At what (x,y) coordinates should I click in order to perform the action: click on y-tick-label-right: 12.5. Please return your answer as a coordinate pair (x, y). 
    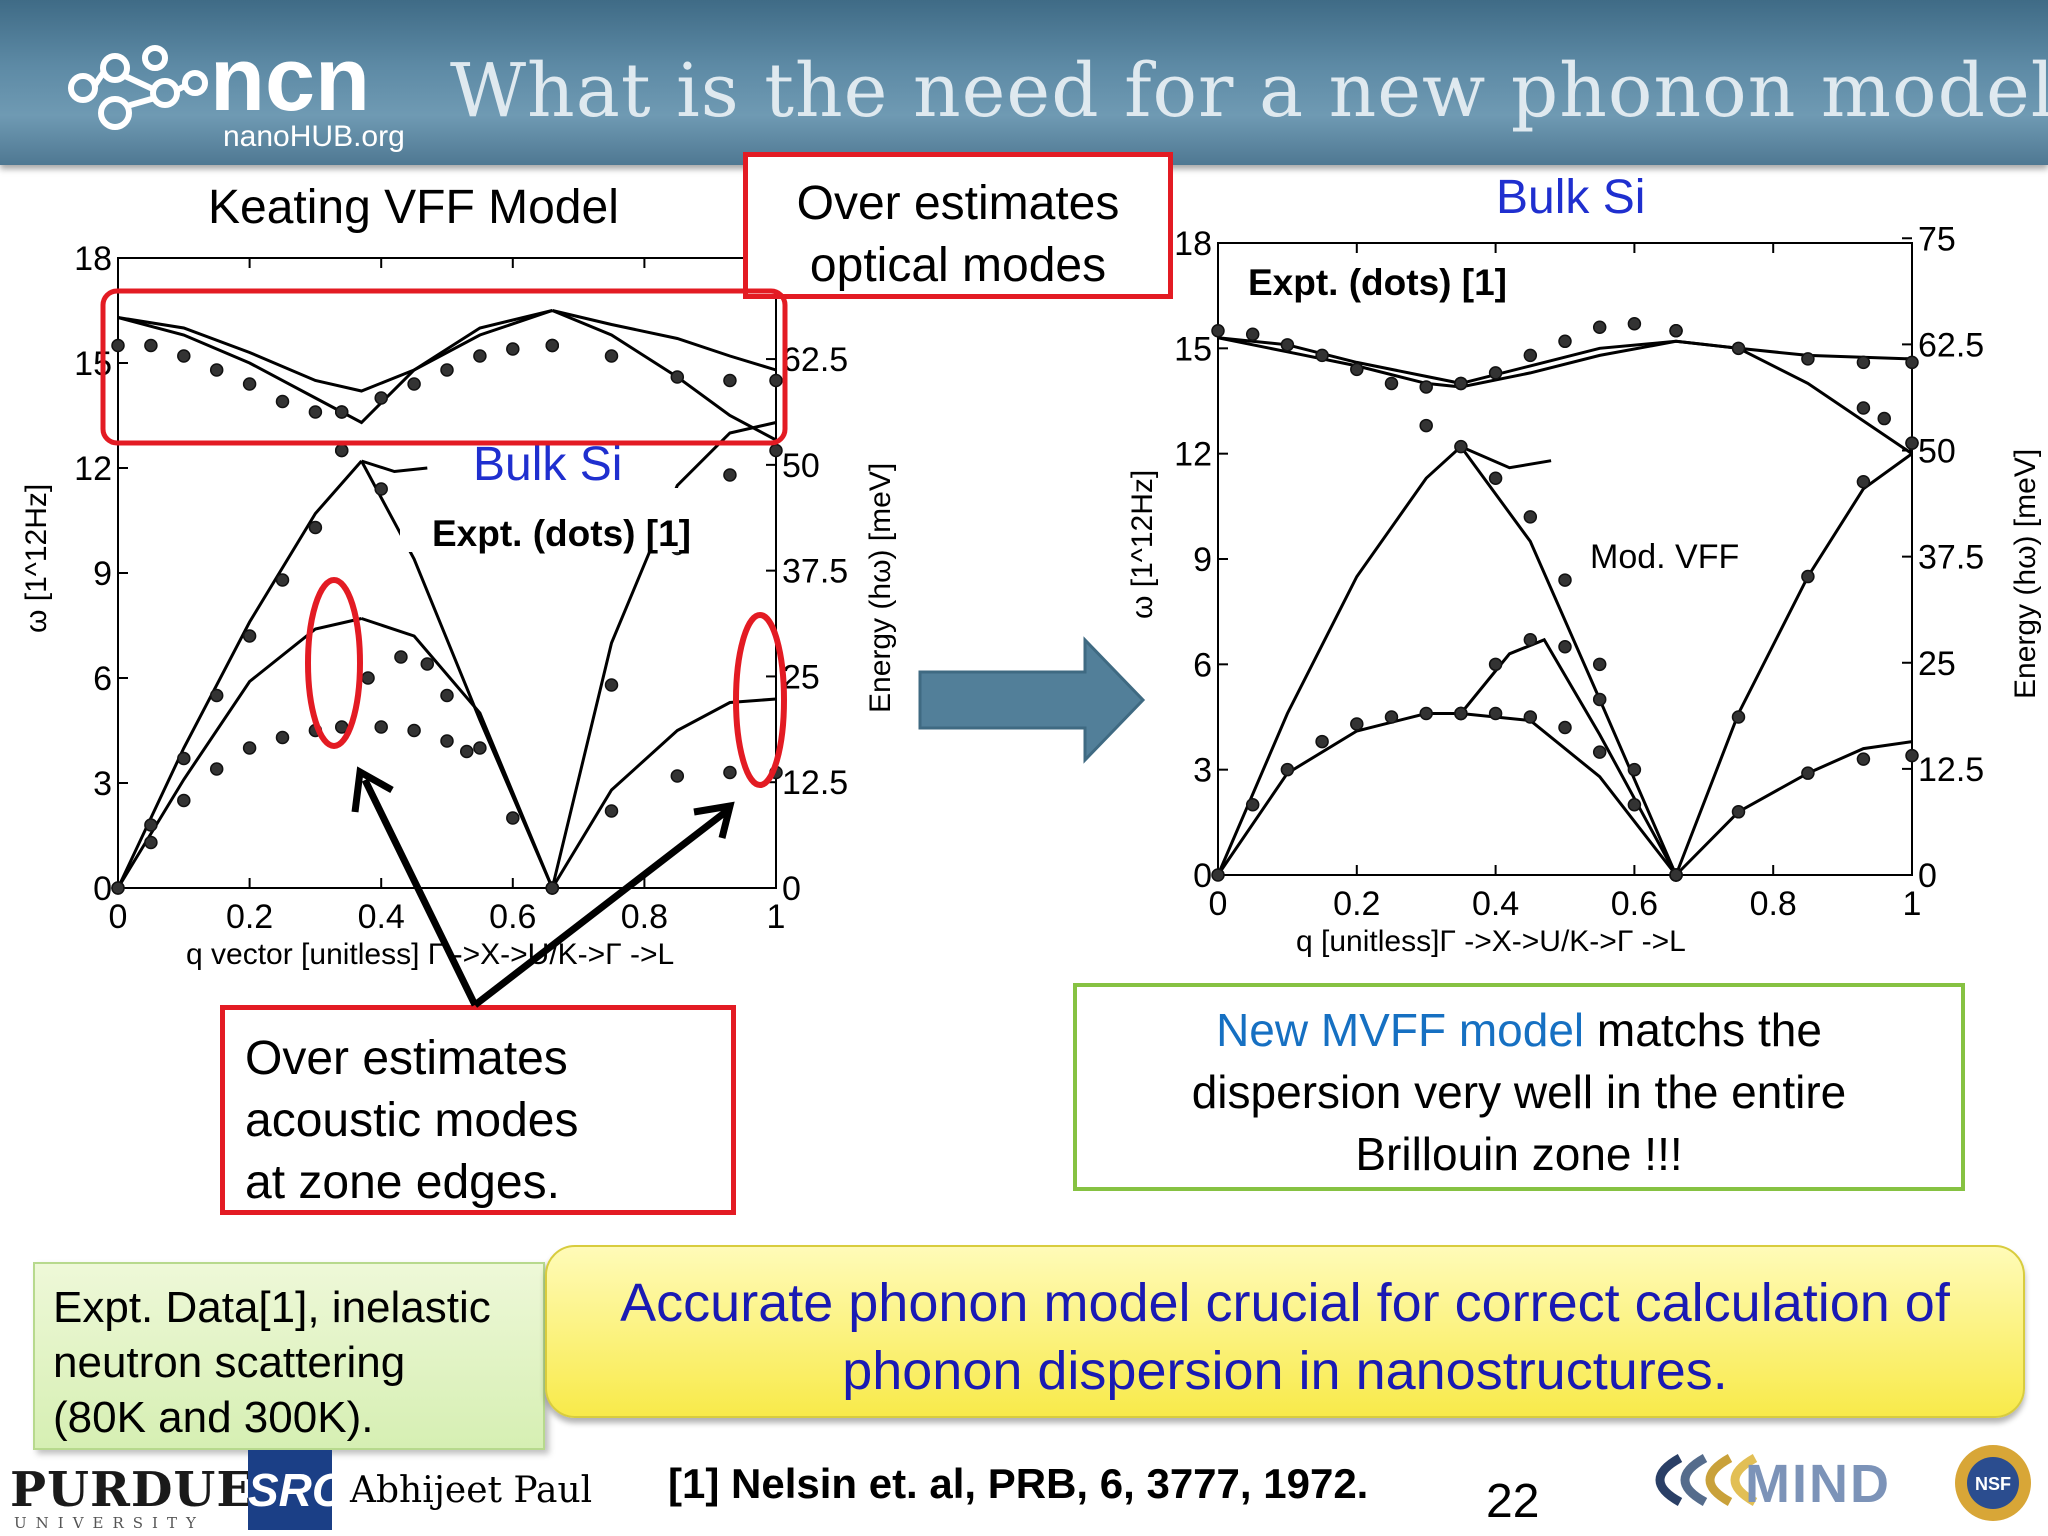
    Looking at the image, I should click on (1951, 770).